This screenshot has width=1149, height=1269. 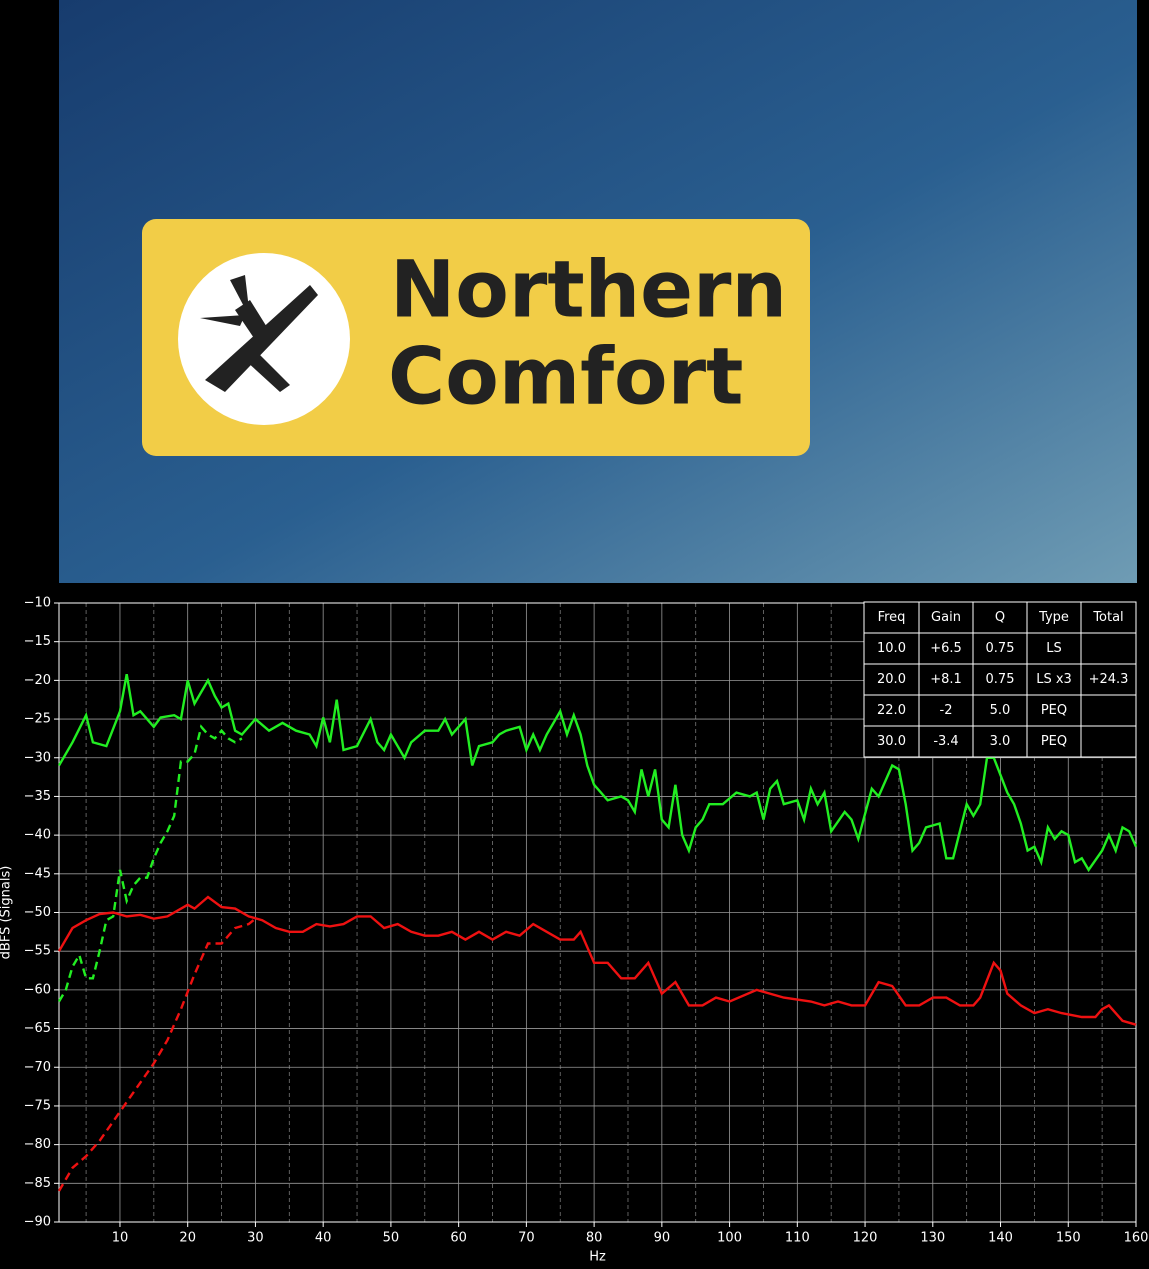 I want to click on table-text: LS, so click(x=1054, y=648).